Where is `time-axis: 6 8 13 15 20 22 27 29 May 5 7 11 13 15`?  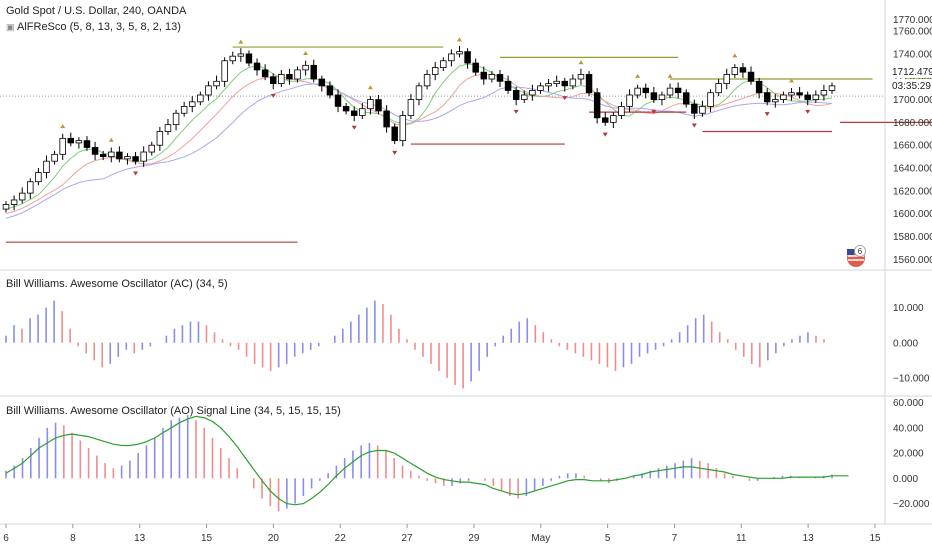
time-axis: 6 8 13 15 20 22 27 29 May 5 7 11 13 15 is located at coordinates (442, 534).